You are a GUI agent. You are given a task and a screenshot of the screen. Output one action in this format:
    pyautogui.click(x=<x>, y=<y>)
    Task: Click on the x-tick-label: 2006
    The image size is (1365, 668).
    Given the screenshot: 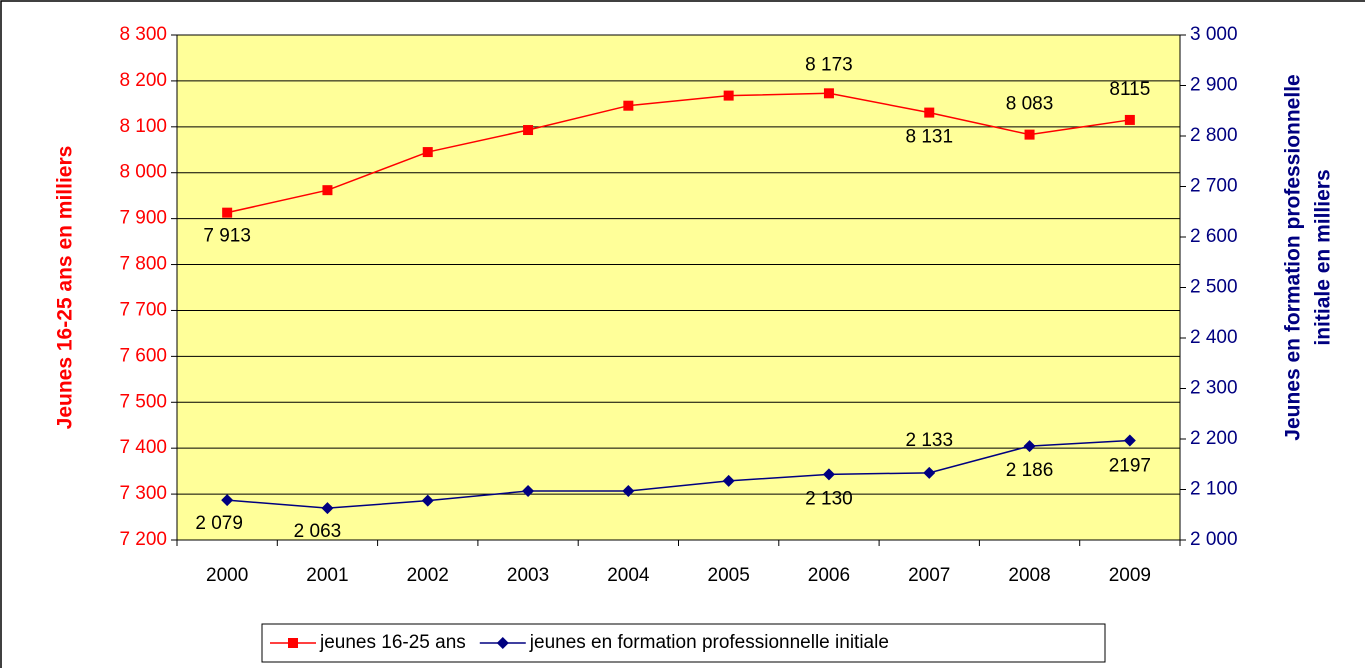 What is the action you would take?
    pyautogui.click(x=829, y=575)
    